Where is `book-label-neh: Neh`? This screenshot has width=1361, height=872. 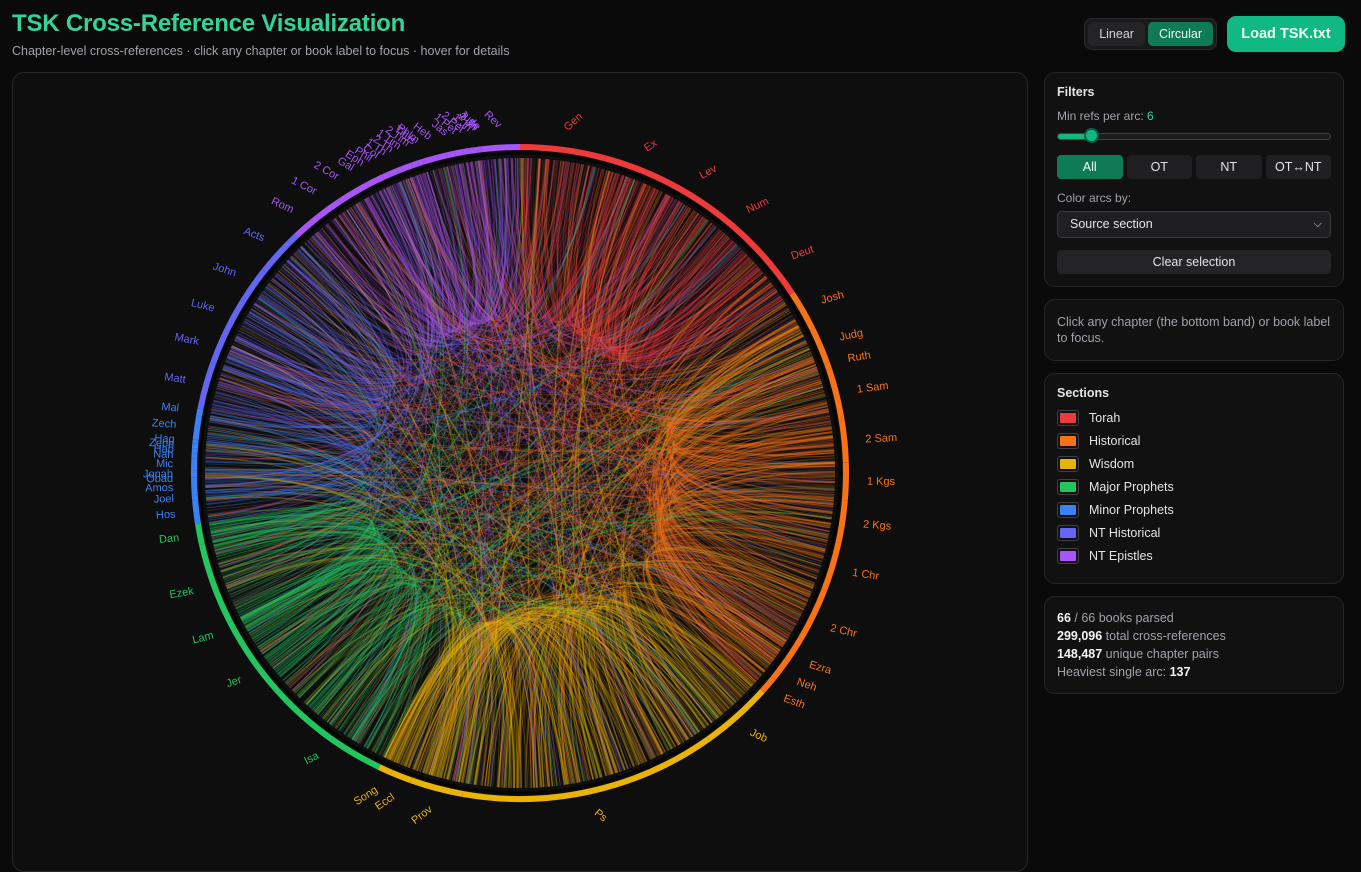 book-label-neh: Neh is located at coordinates (806, 685).